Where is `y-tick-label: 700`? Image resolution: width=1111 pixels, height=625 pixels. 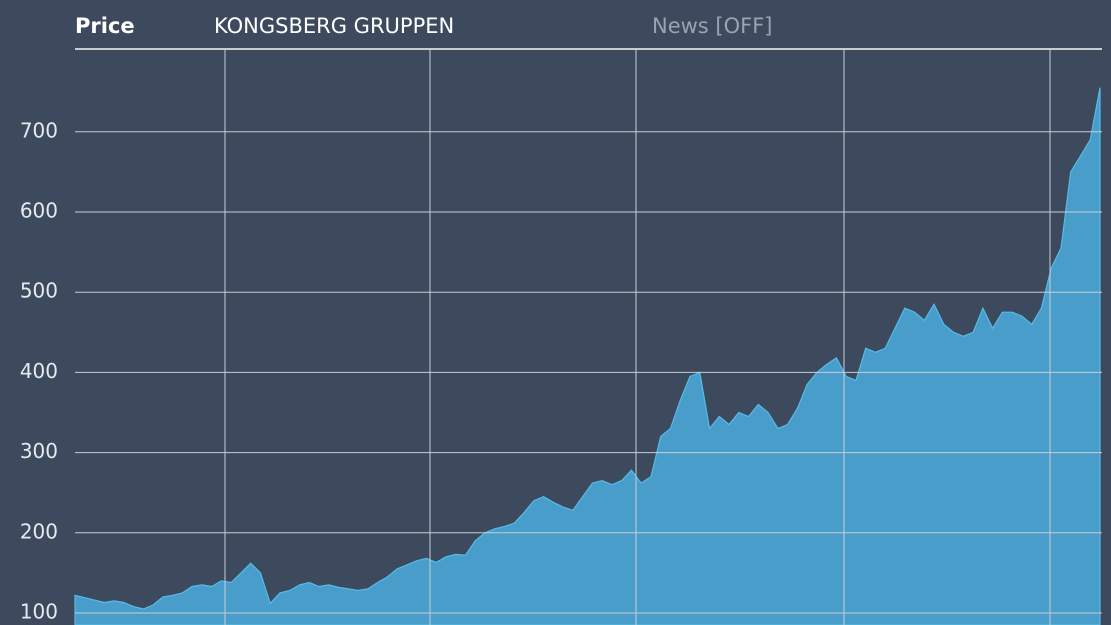
y-tick-label: 700 is located at coordinates (39, 130).